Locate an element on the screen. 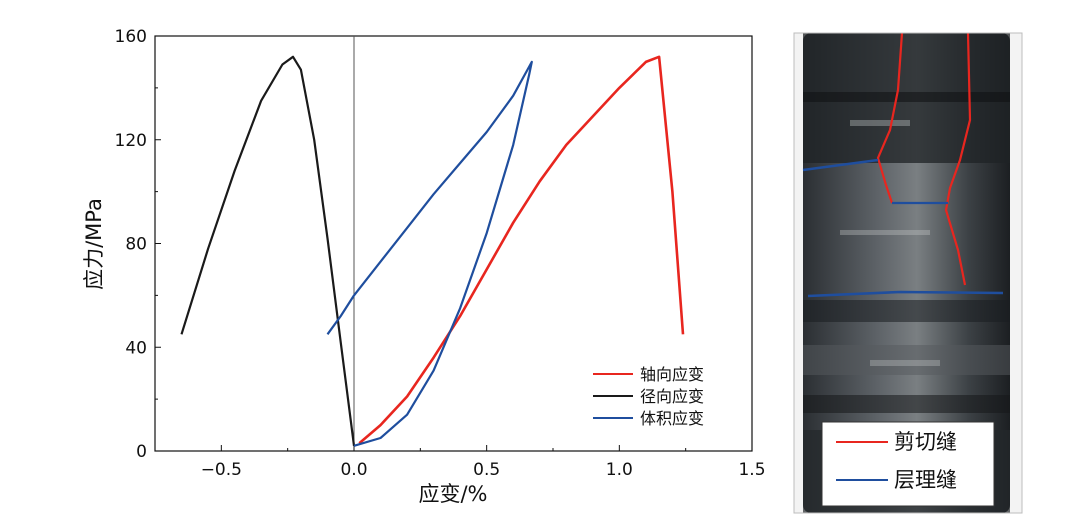  legend-label: 体积应变 is located at coordinates (672, 418).